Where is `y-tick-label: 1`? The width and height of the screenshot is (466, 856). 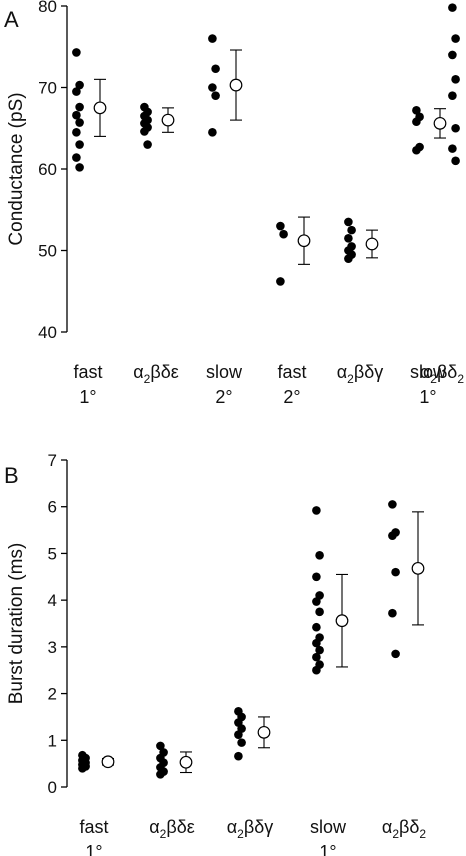
y-tick-label: 1 is located at coordinates (52, 740).